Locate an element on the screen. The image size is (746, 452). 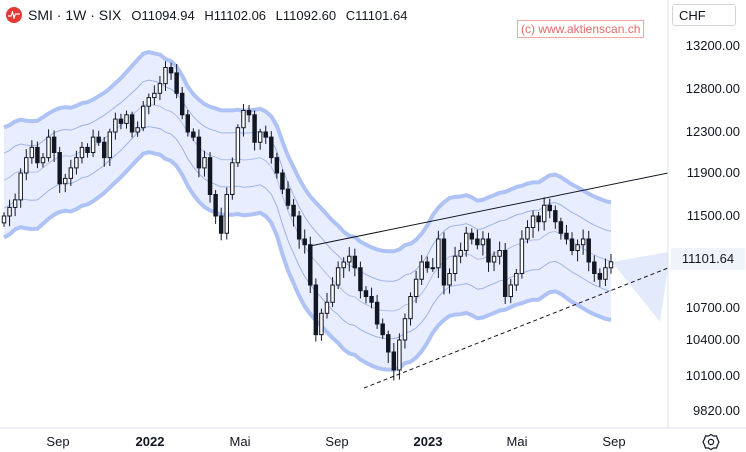
symbol-title: SMI · 1W · SIX is located at coordinates (75, 15).